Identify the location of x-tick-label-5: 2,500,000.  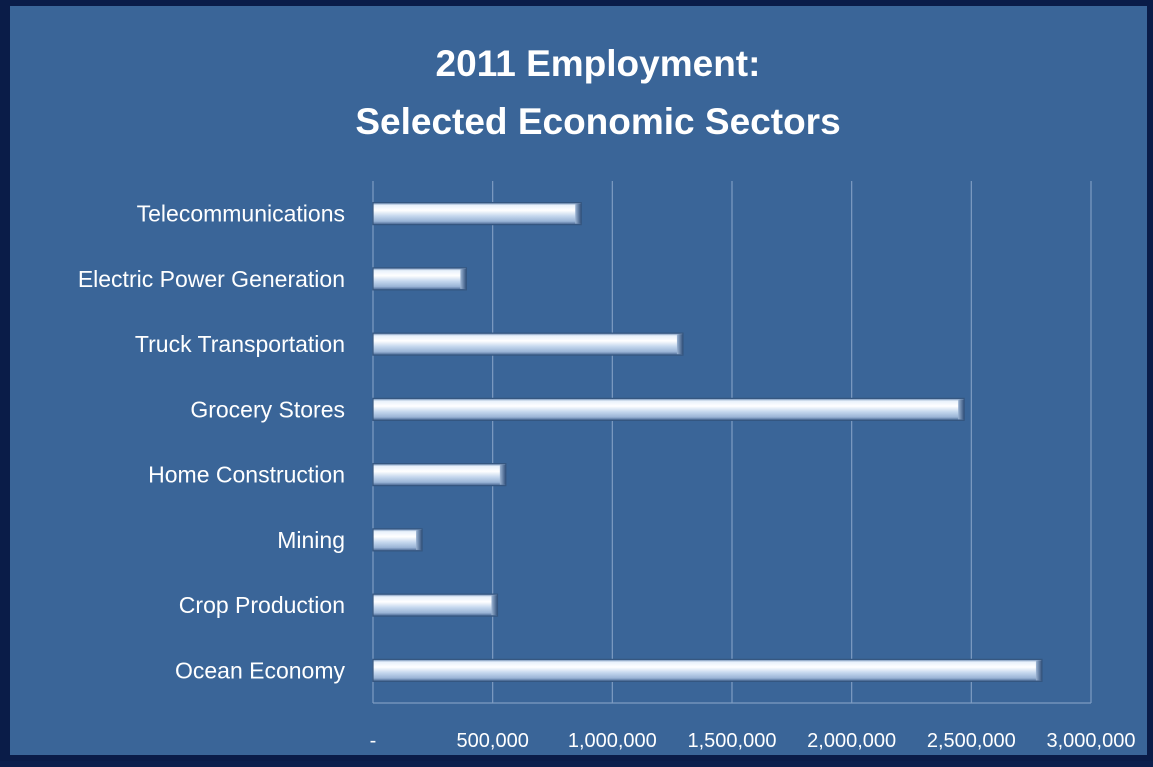
(971, 741).